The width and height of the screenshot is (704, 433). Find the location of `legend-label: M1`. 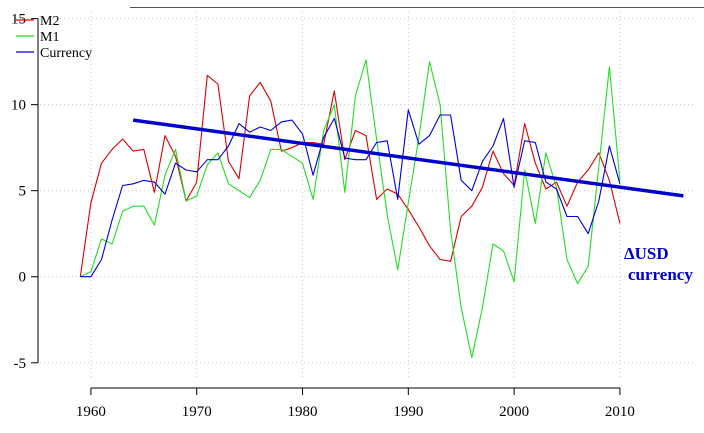

legend-label: M1 is located at coordinates (49, 37).